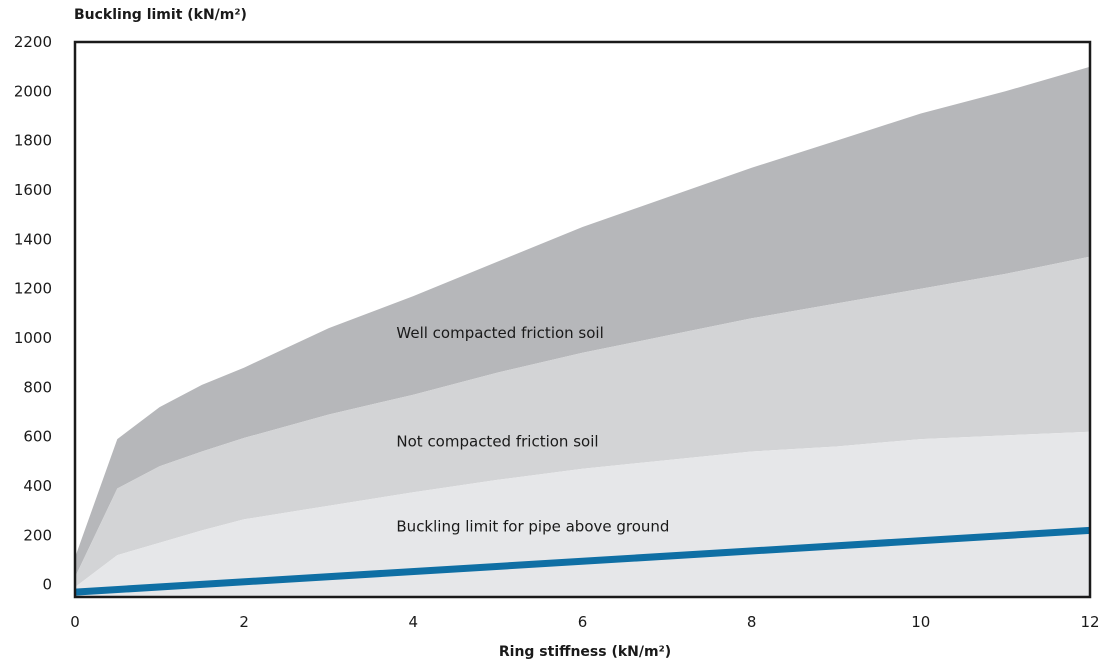 This screenshot has width=1111, height=663. Describe the element at coordinates (244, 622) in the screenshot. I see `x-tick-label: 2` at that location.